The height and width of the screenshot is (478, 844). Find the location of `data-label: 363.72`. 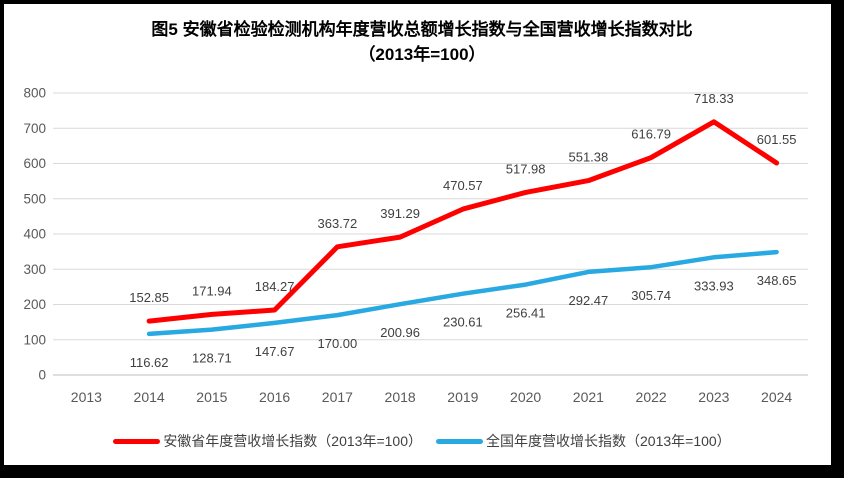

data-label: 363.72 is located at coordinates (337, 223).